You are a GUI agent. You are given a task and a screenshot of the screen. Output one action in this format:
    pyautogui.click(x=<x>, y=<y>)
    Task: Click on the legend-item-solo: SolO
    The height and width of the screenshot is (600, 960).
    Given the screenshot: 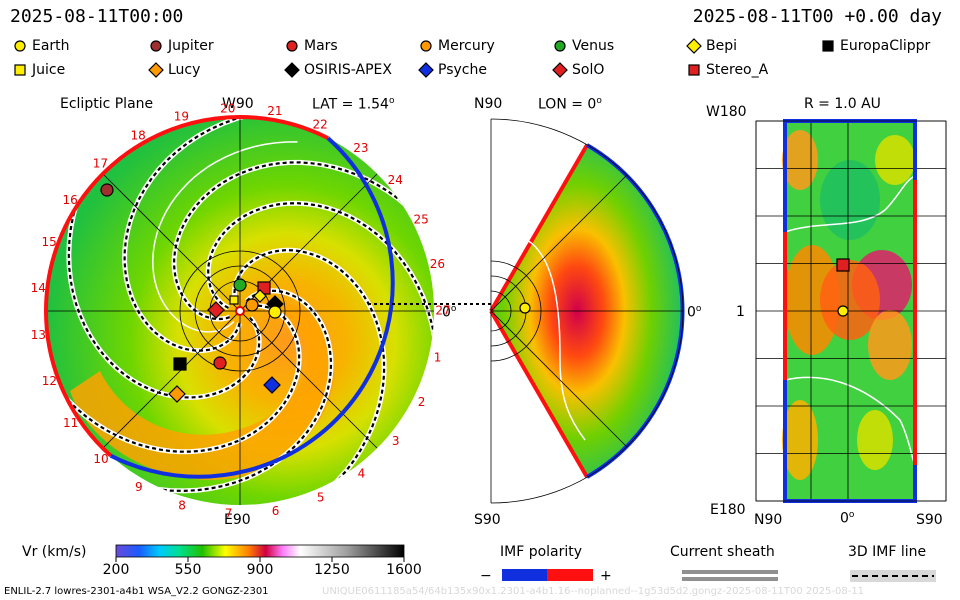 What is the action you would take?
    pyautogui.click(x=578, y=70)
    